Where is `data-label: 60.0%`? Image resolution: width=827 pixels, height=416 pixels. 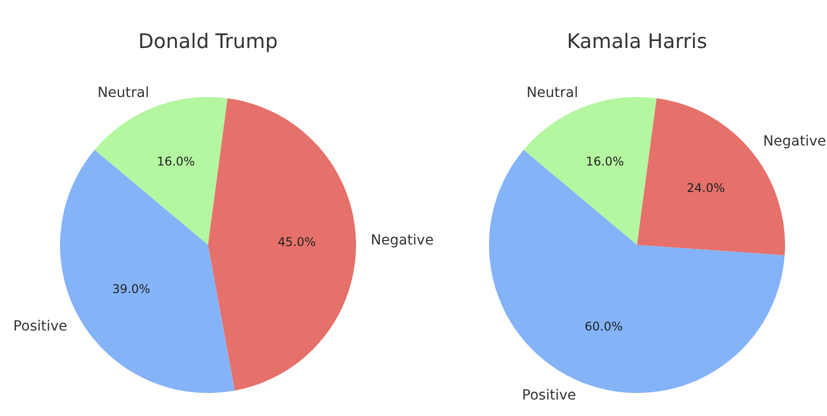 data-label: 60.0% is located at coordinates (603, 326).